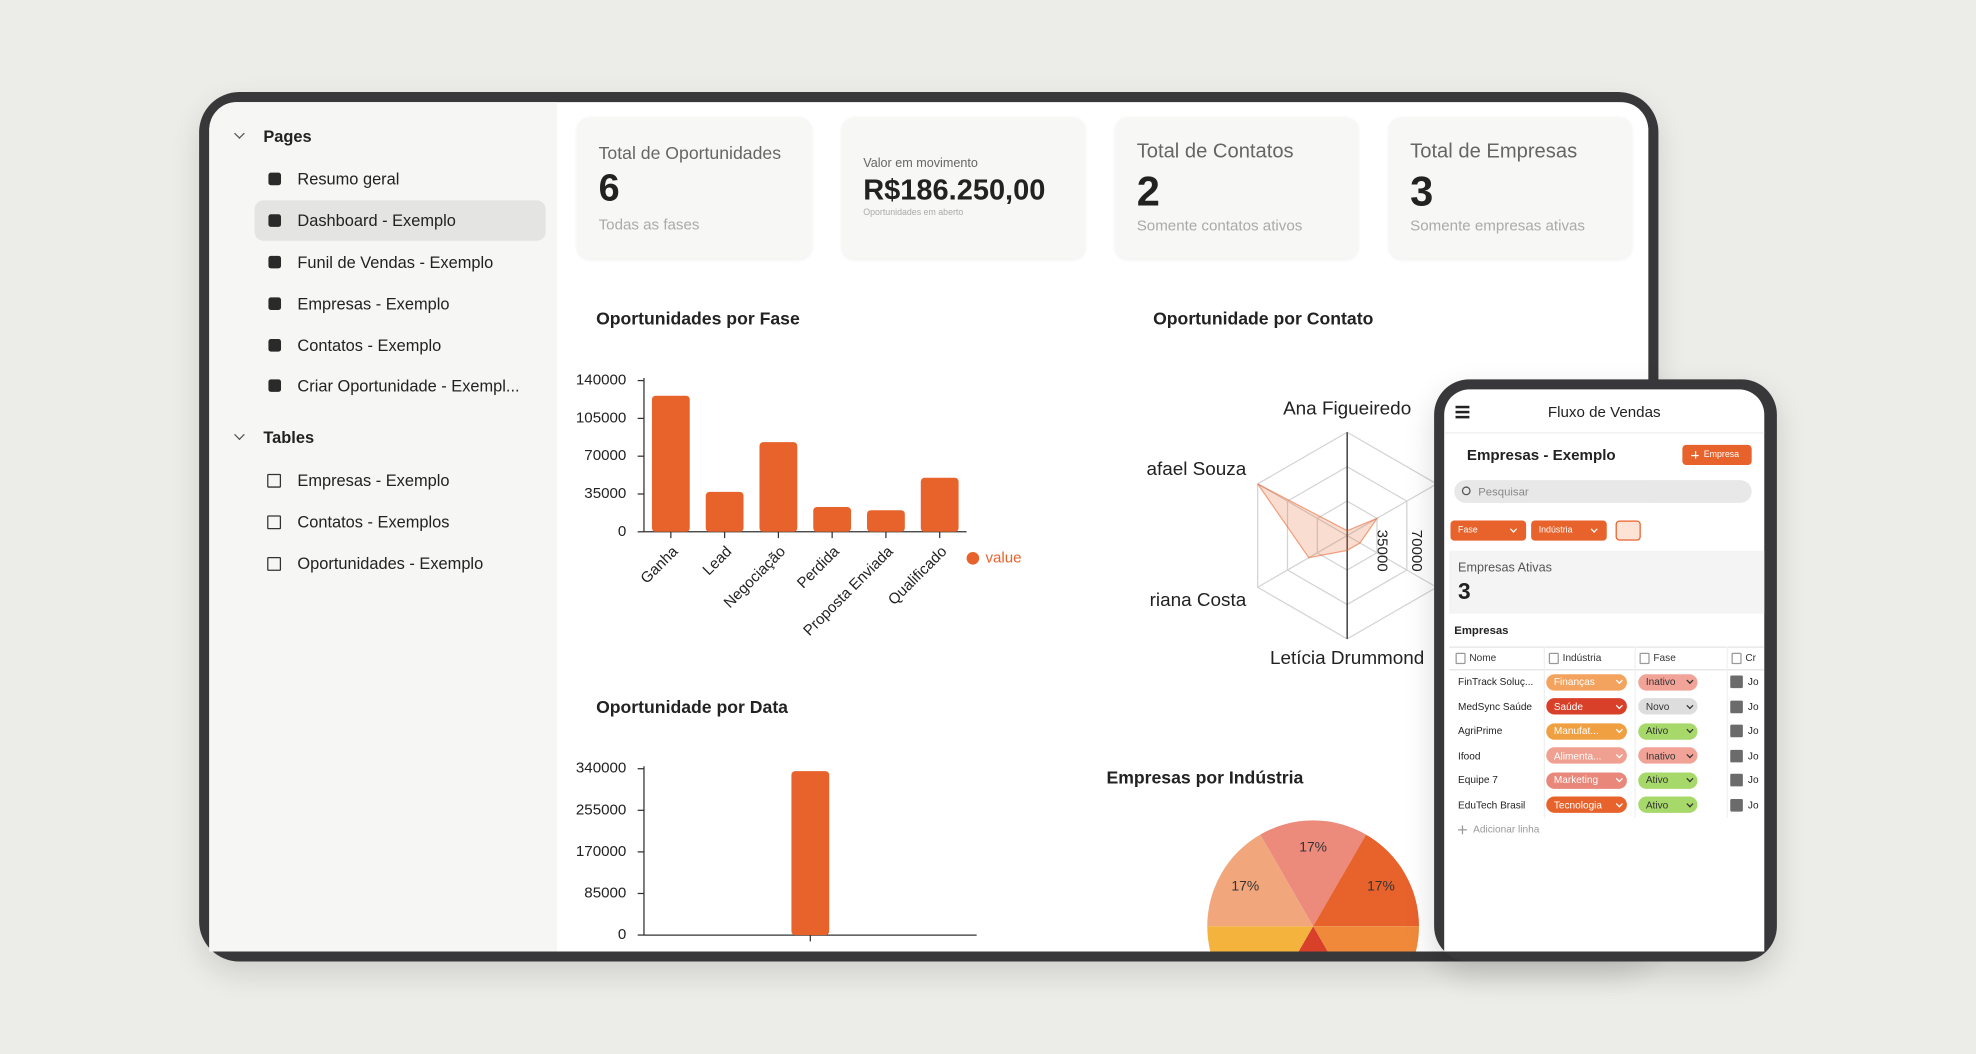 Image resolution: width=1976 pixels, height=1054 pixels. I want to click on radial-tick-label: 70000, so click(1416, 551).